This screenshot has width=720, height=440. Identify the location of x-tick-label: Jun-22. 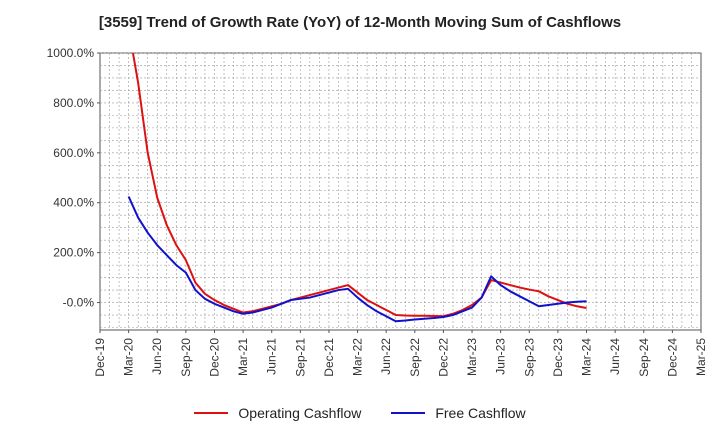
(386, 356).